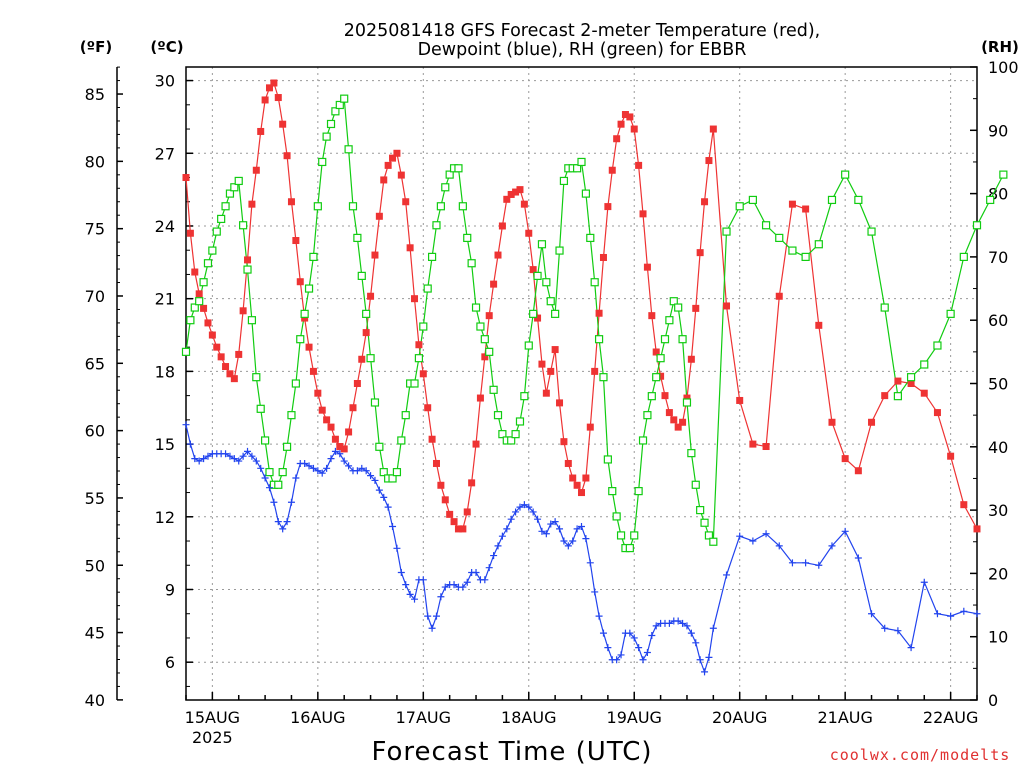 The width and height of the screenshot is (1024, 768). Describe the element at coordinates (165, 81) in the screenshot. I see `celsius-tick-label: 30` at that location.